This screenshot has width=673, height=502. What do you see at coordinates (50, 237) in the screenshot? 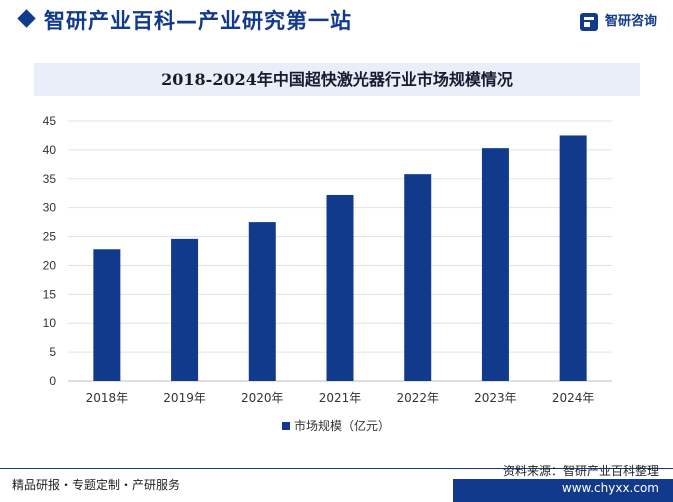
I see `y-tick-label: 25` at bounding box center [50, 237].